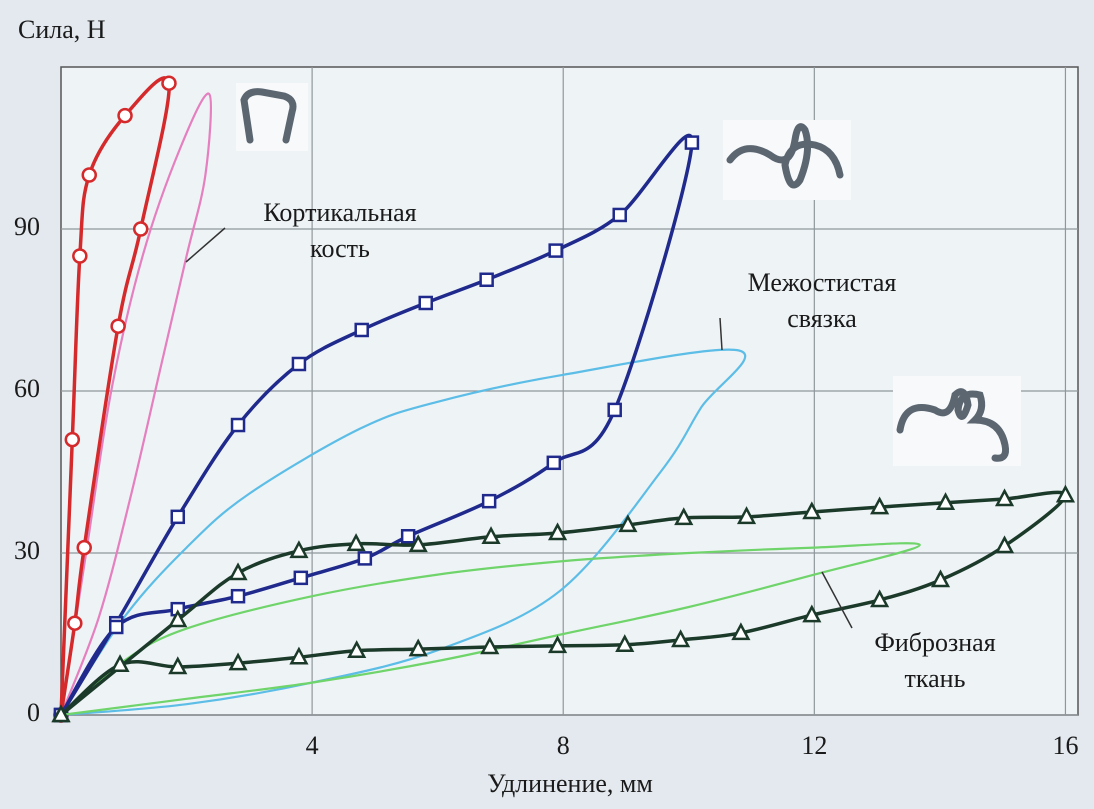 The width and height of the screenshot is (1094, 809). Describe the element at coordinates (135, 404) in the screenshot. I see `series-line` at that location.